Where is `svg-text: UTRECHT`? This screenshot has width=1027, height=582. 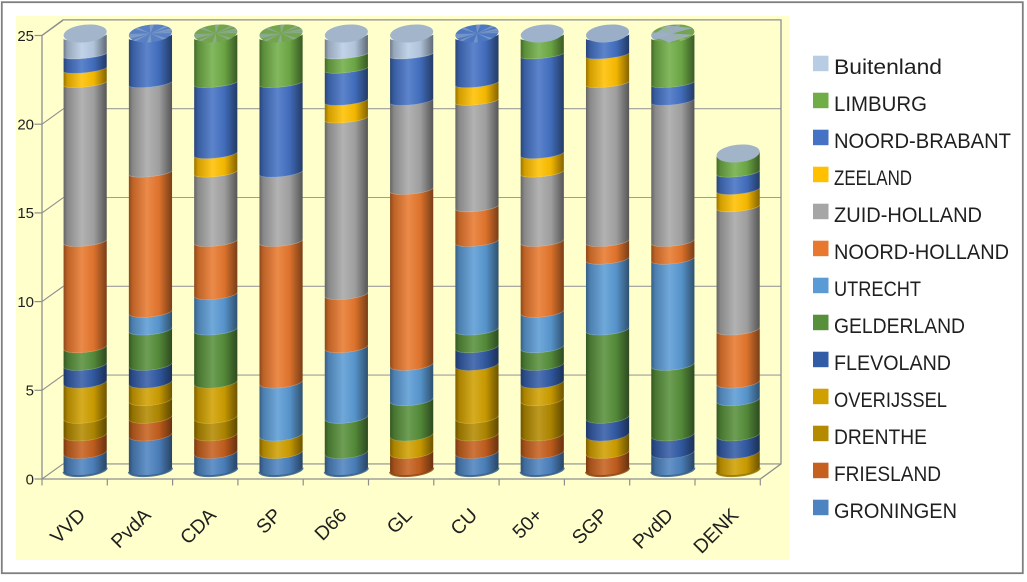
svg-text: UTRECHT is located at coordinates (877, 289).